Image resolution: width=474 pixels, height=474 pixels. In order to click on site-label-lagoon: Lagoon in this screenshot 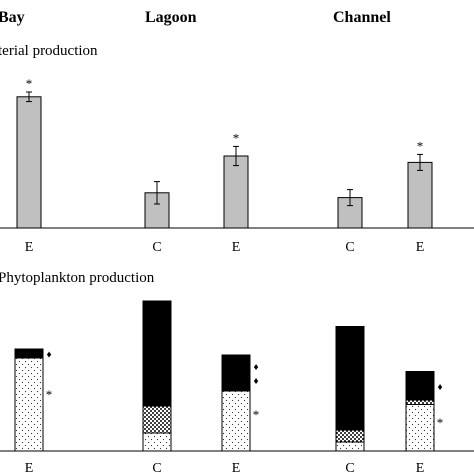, I will do `click(171, 17)`.